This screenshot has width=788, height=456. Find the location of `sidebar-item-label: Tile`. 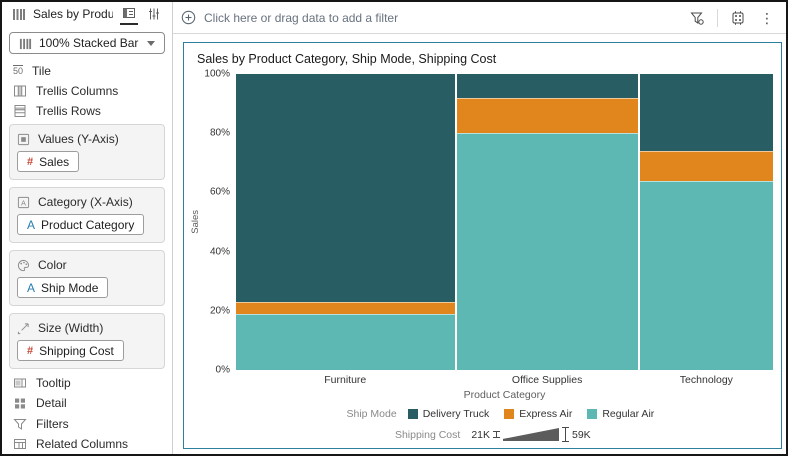

sidebar-item-label: Tile is located at coordinates (41, 70).